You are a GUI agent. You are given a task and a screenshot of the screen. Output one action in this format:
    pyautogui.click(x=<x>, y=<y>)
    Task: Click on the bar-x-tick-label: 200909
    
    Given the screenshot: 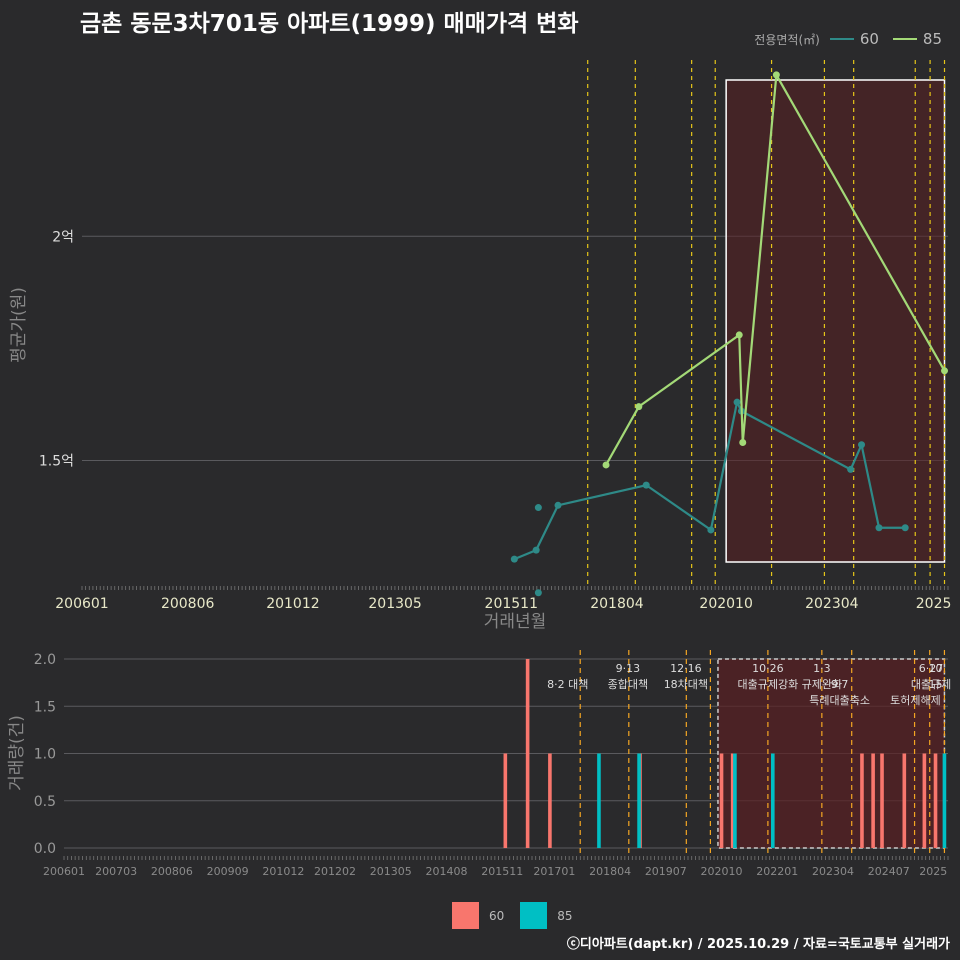 What is the action you would take?
    pyautogui.click(x=228, y=871)
    